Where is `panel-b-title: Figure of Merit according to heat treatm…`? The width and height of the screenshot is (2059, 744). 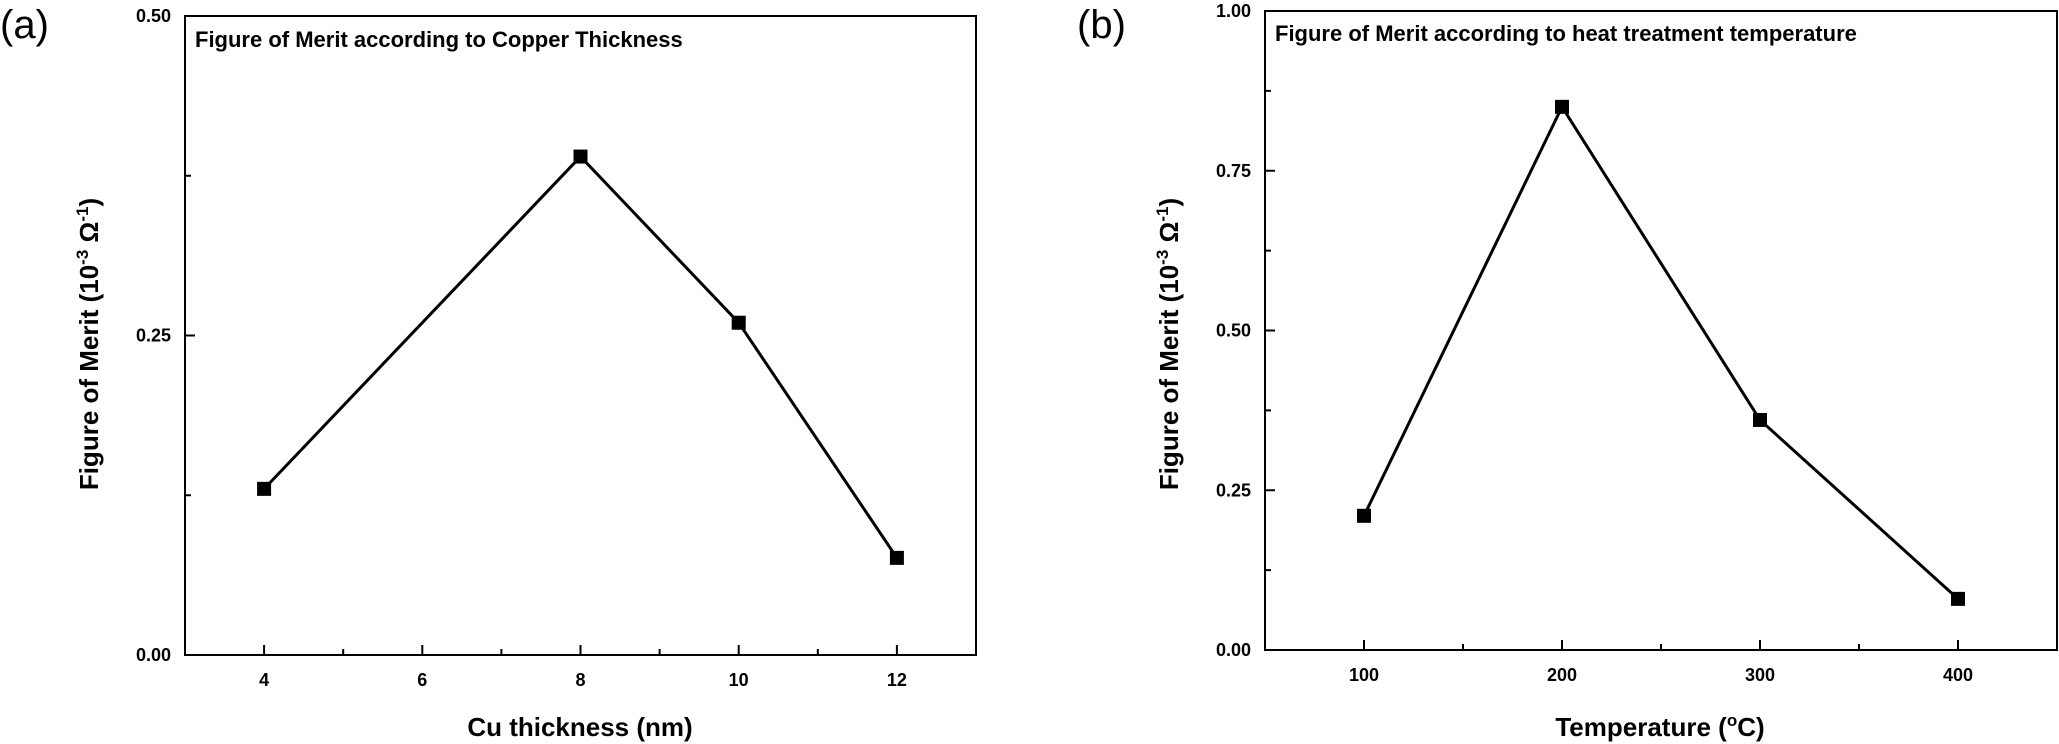
panel-b-title: Figure of Merit according to heat treatm… is located at coordinates (1566, 33).